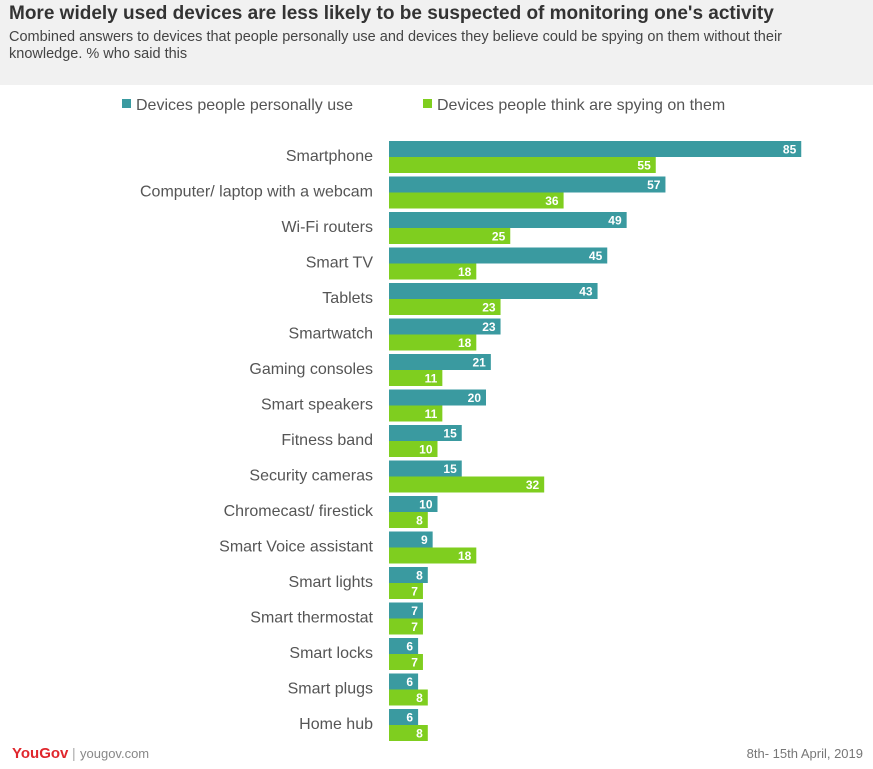 Image resolution: width=873 pixels, height=769 pixels. Describe the element at coordinates (299, 511) in the screenshot. I see `category-label: Chromecast/ firestick` at that location.